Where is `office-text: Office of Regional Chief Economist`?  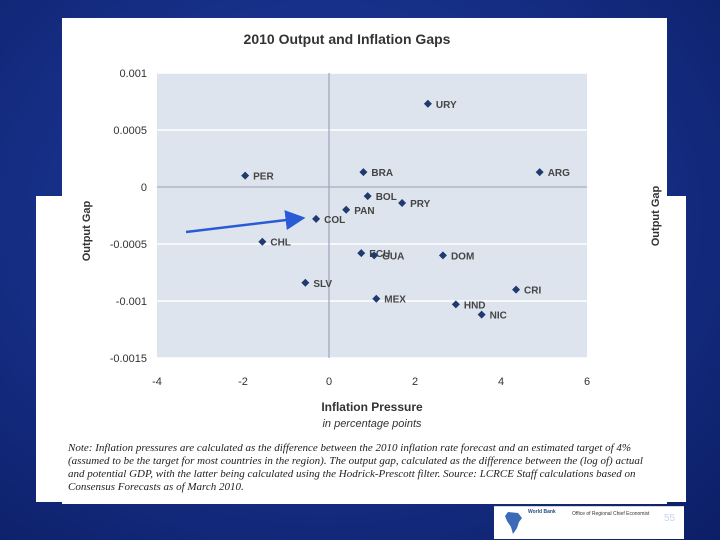 office-text: Office of Regional Chief Economist is located at coordinates (611, 514).